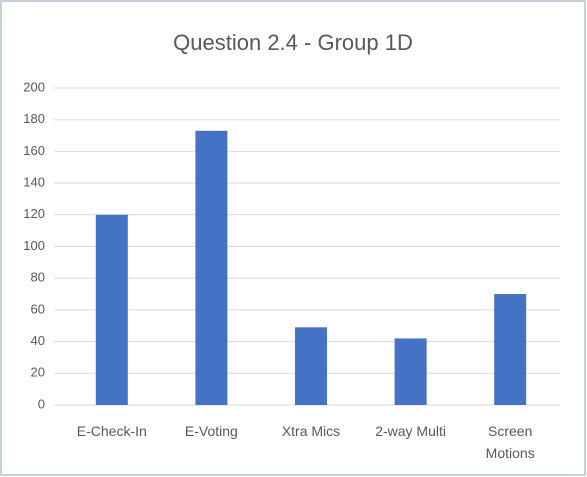 The height and width of the screenshot is (477, 587). What do you see at coordinates (311, 431) in the screenshot?
I see `x-tick-label: Xtra Mics` at bounding box center [311, 431].